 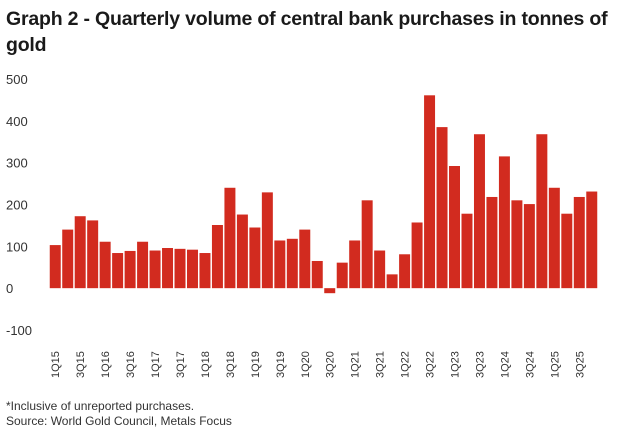 I want to click on x-tick-label: 1Q22, so click(x=406, y=364).